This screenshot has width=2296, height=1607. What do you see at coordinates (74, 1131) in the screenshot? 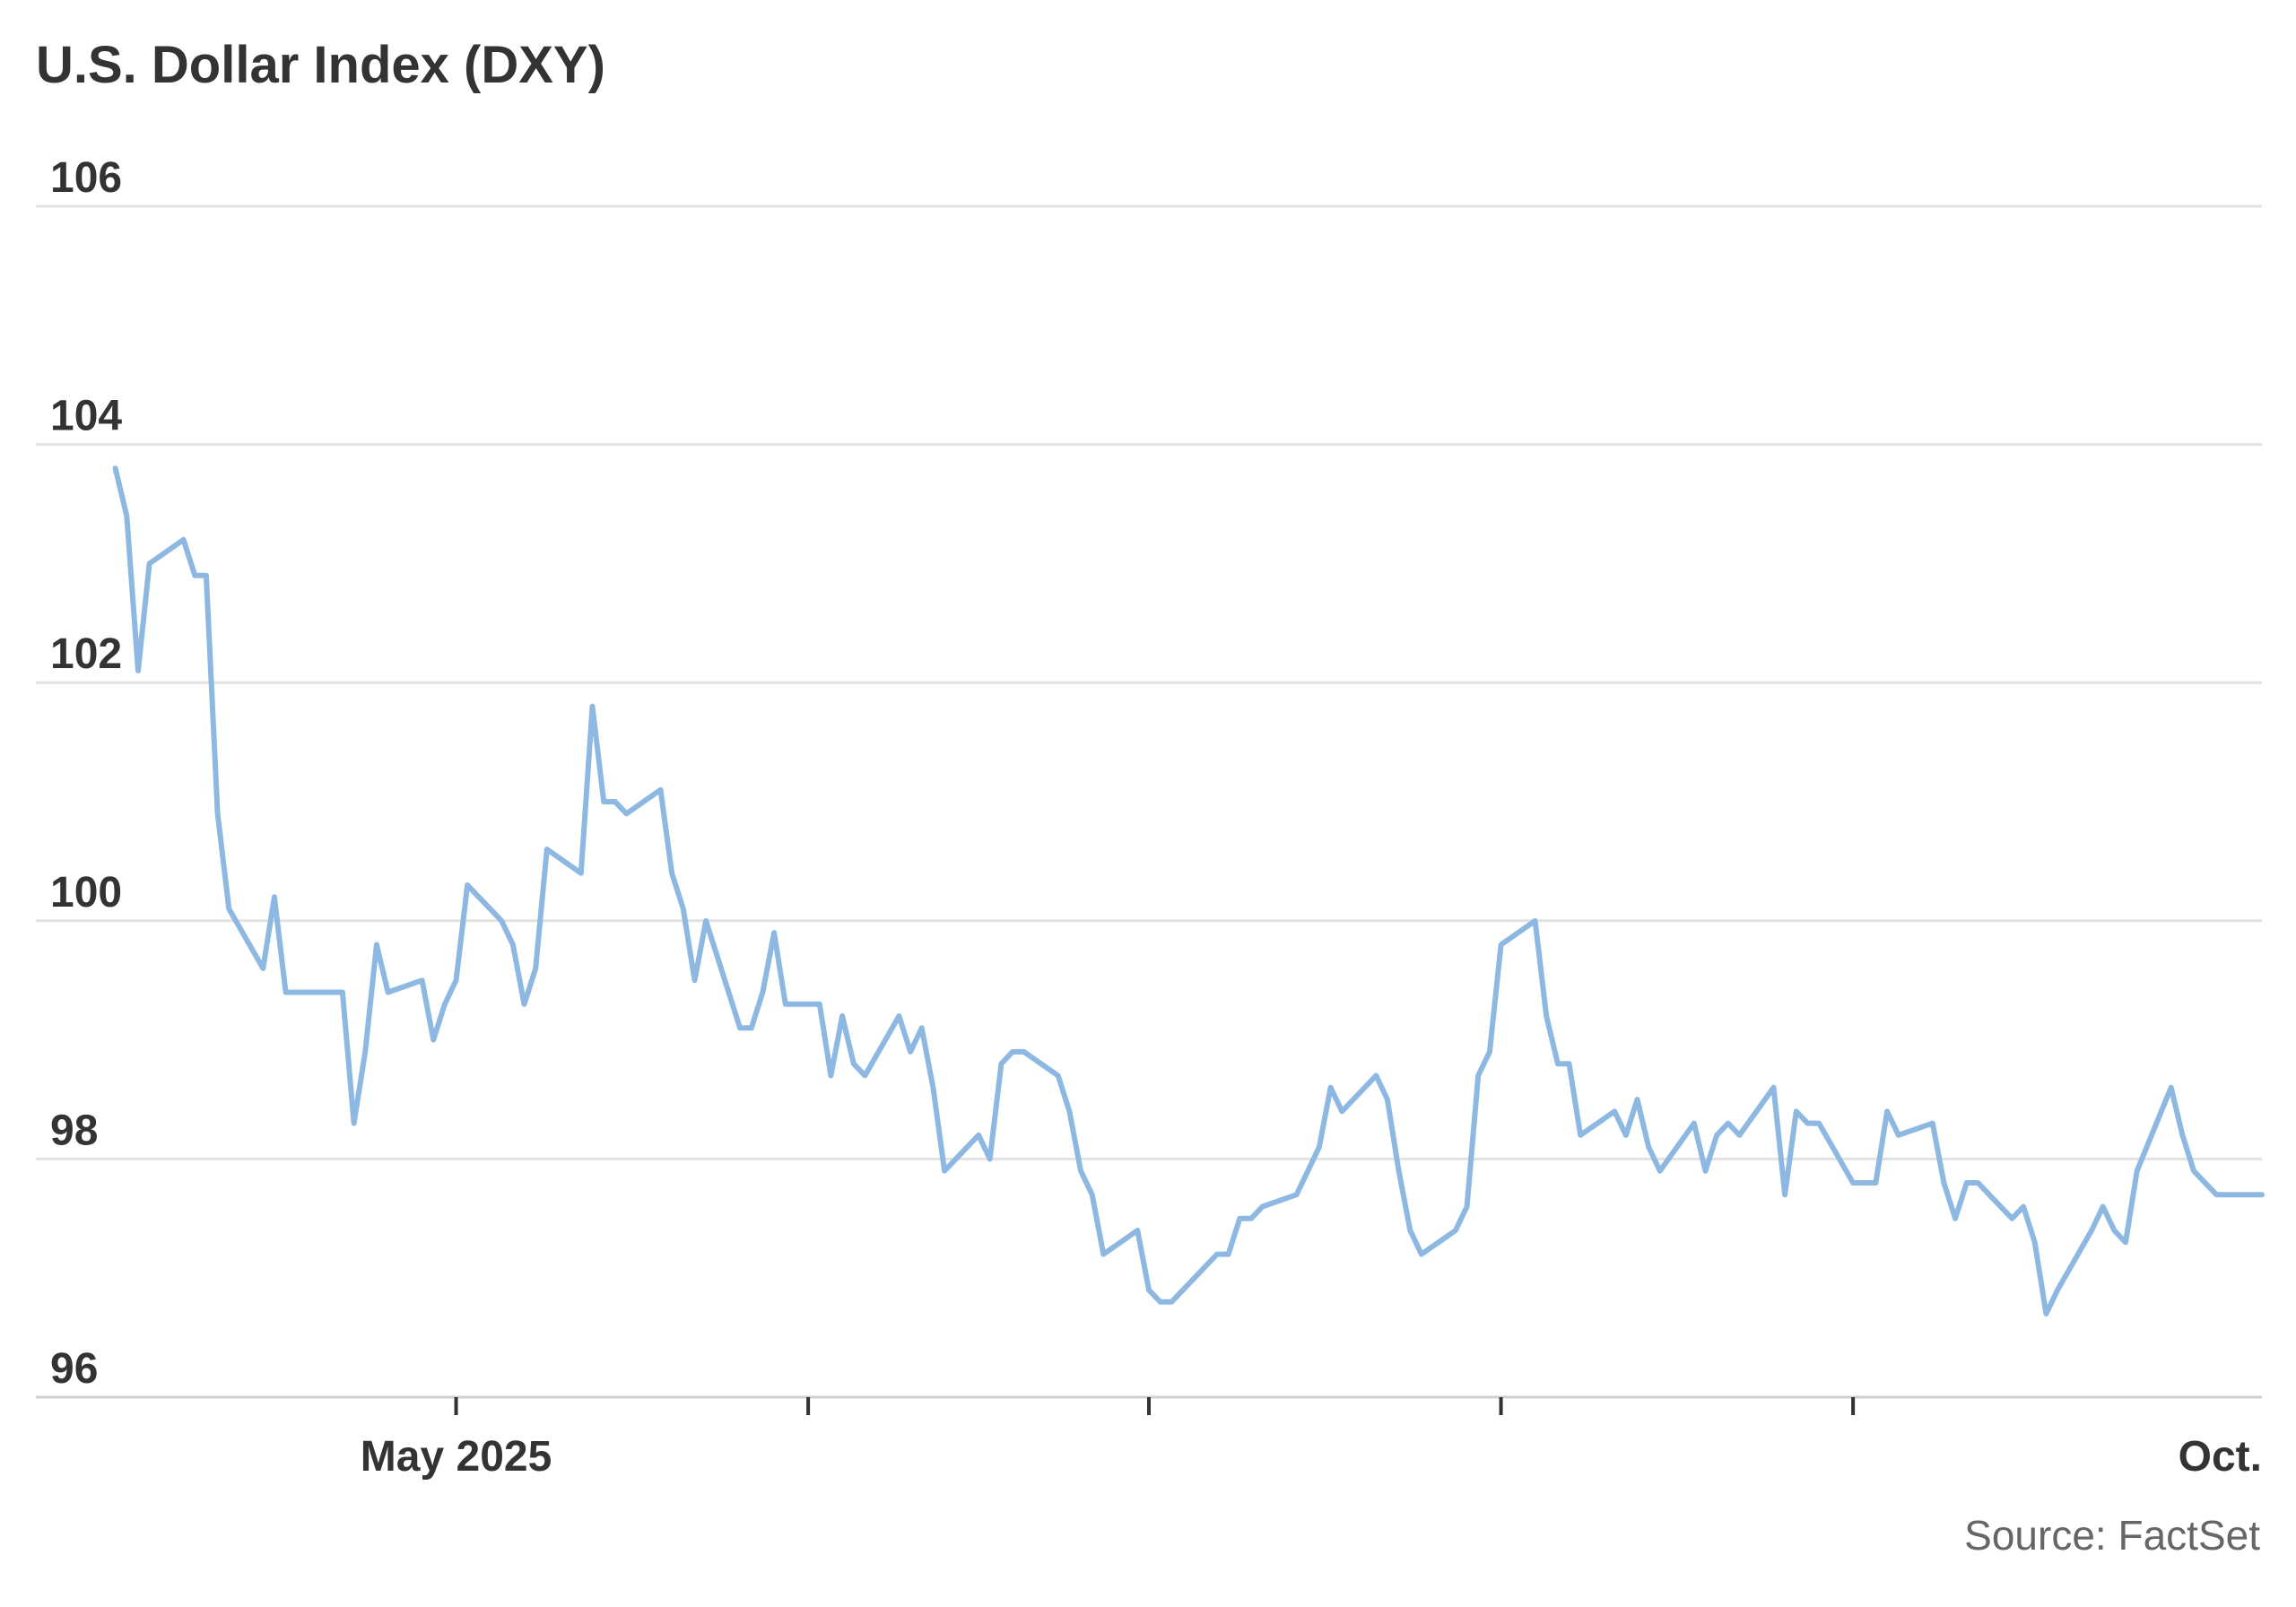
I see `y-tick-label-98: 98` at bounding box center [74, 1131].